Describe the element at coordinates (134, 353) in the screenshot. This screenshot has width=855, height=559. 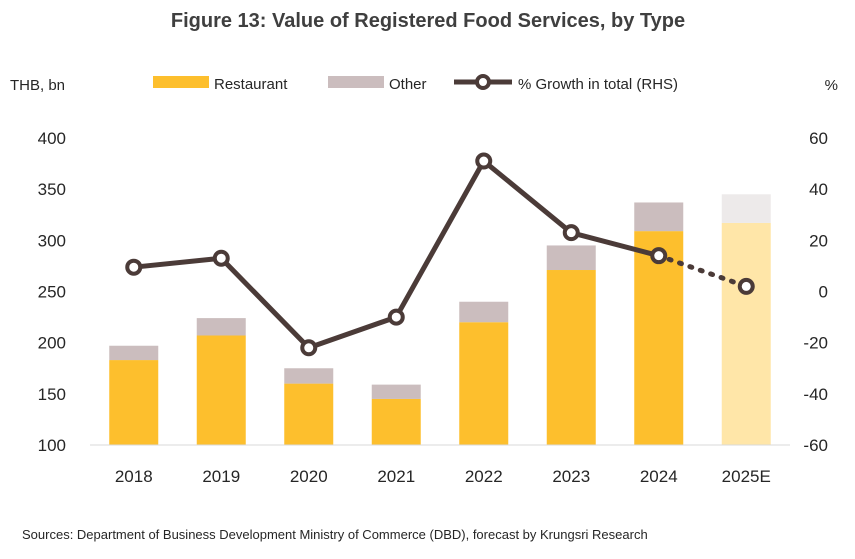
I see `bar-other-2018` at that location.